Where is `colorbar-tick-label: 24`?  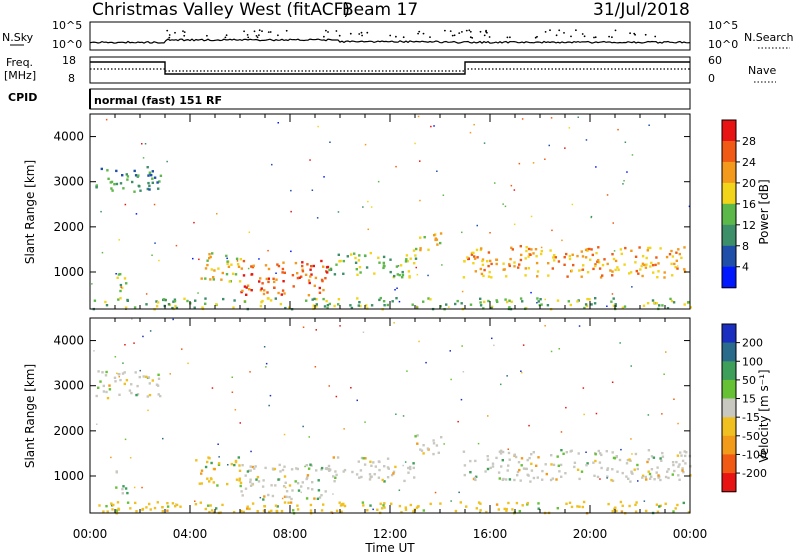 colorbar-tick-label: 24 is located at coordinates (749, 162).